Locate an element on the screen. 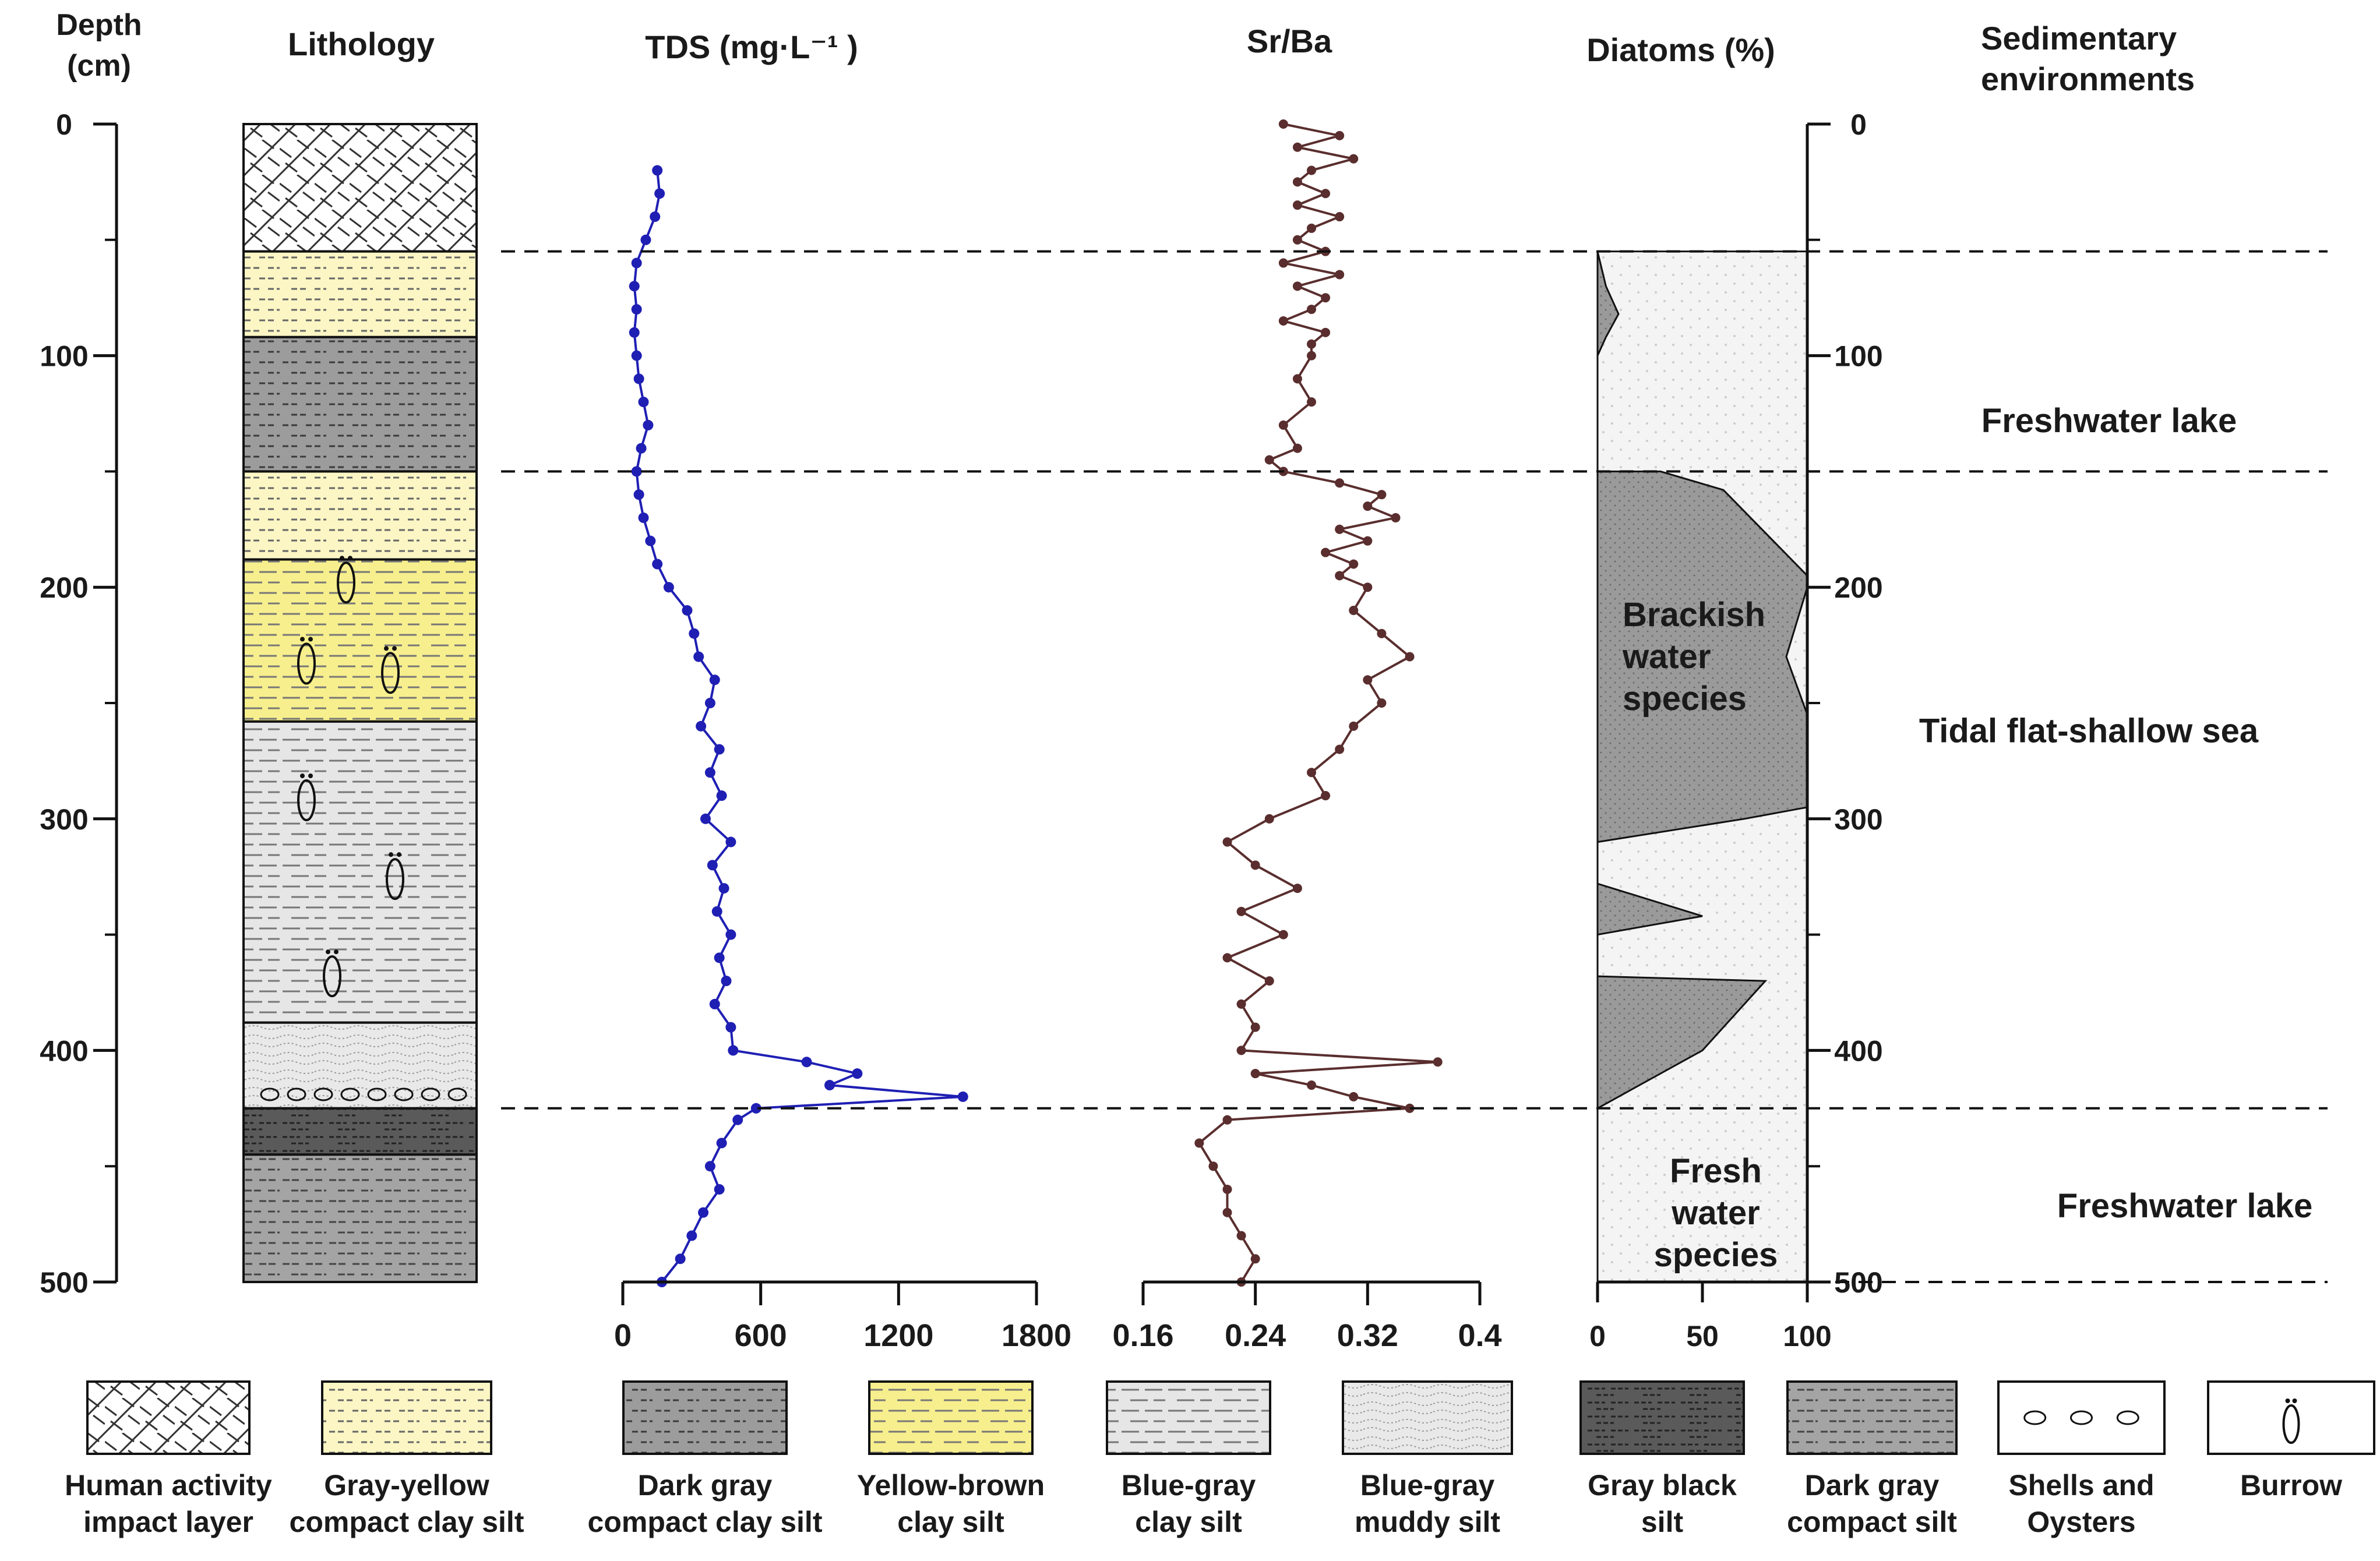 This screenshot has width=2380, height=1561. legend-burrow-symbol is located at coordinates (2291, 1424).